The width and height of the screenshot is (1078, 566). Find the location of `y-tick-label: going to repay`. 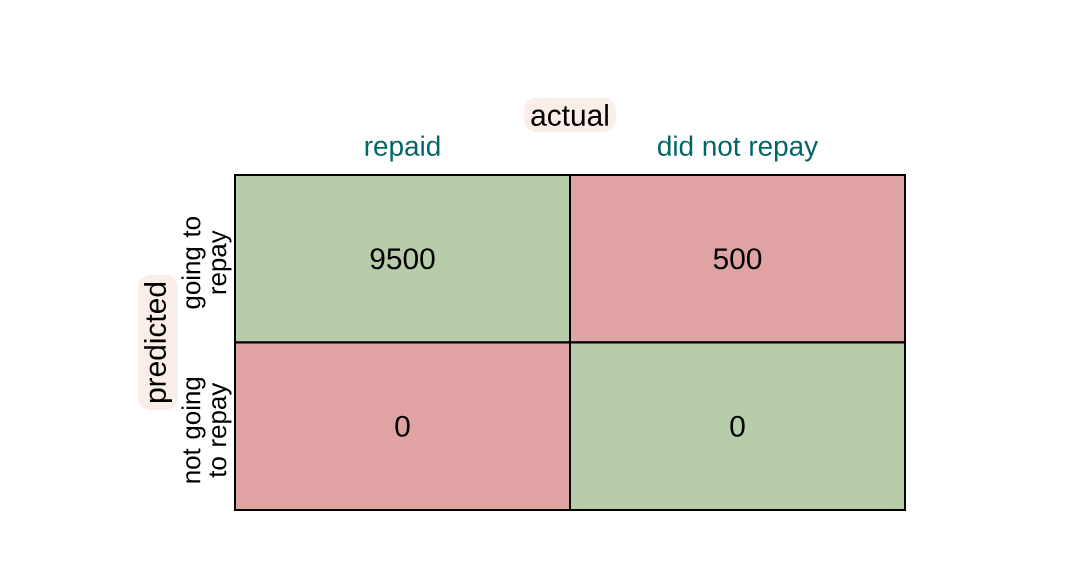

y-tick-label: going to repay is located at coordinates (206, 263).